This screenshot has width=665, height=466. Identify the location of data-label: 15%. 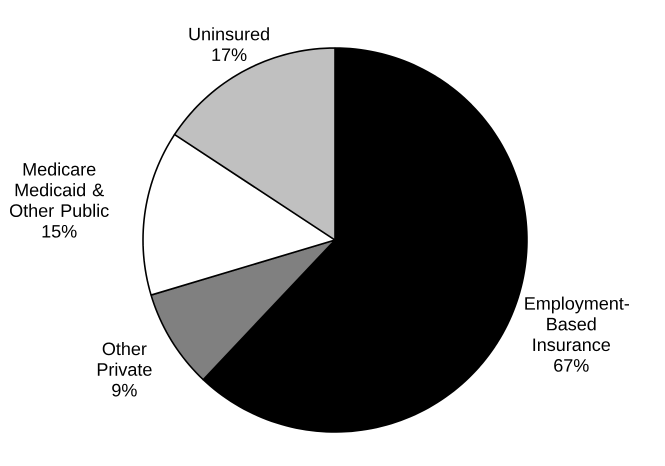
(59, 231).